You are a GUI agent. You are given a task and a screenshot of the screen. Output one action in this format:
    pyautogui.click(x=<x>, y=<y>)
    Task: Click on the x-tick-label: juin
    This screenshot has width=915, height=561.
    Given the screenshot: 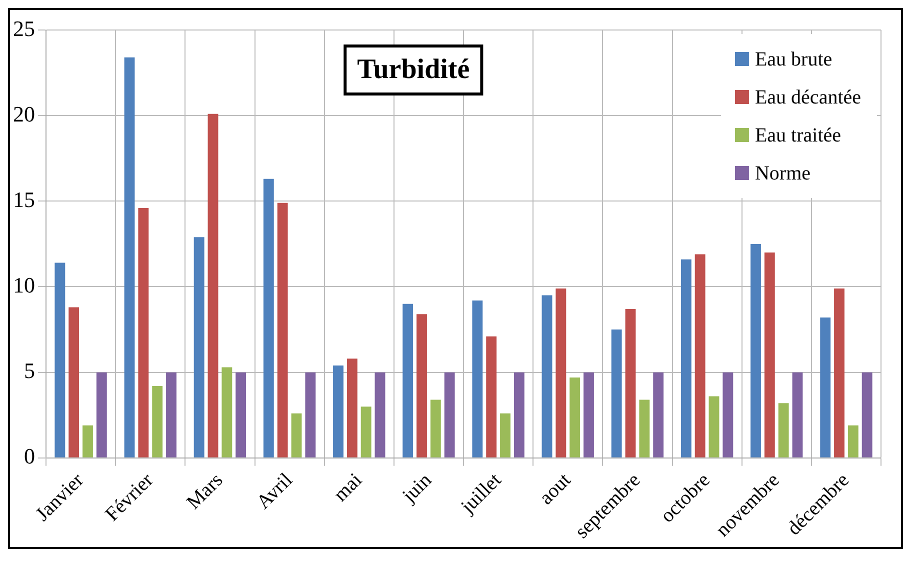 What is the action you would take?
    pyautogui.click(x=417, y=488)
    